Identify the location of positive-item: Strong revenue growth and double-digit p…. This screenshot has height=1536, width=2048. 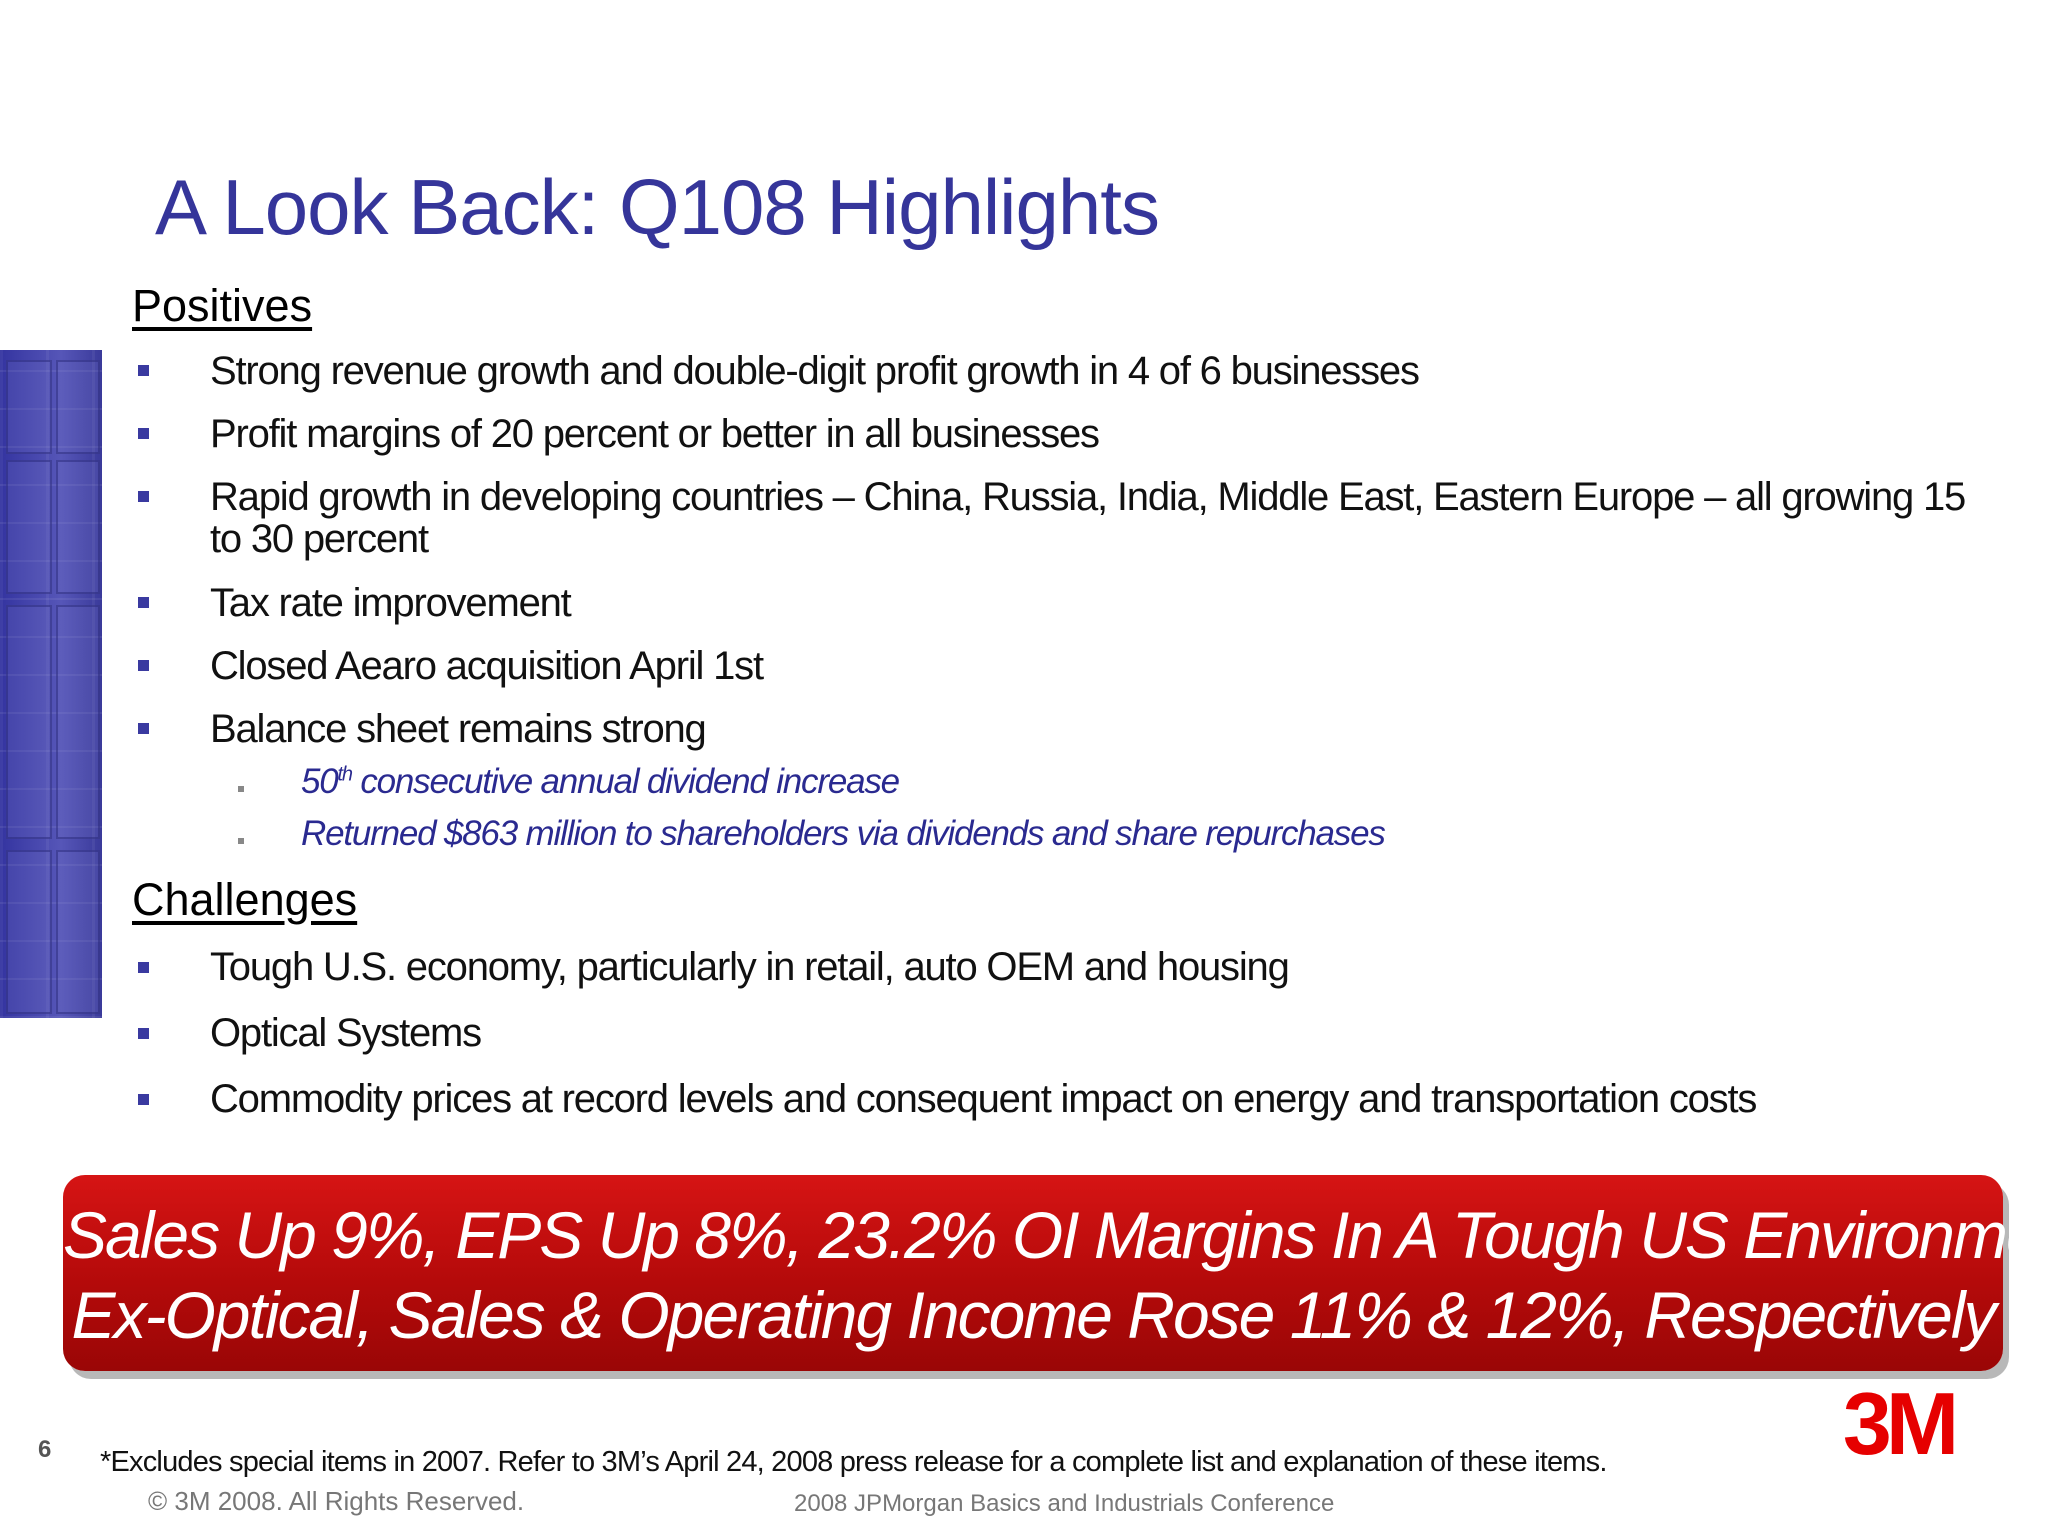
(815, 371).